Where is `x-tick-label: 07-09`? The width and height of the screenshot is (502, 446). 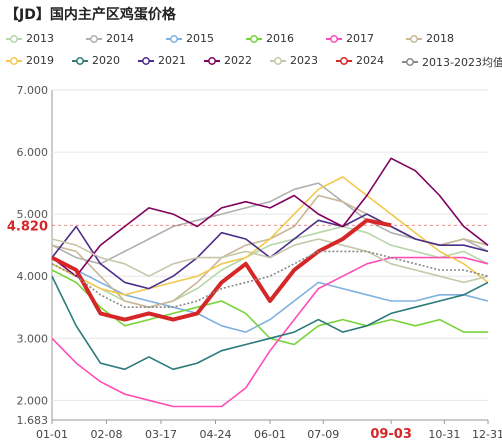
x-tick-label: 07-09 is located at coordinates (323, 434).